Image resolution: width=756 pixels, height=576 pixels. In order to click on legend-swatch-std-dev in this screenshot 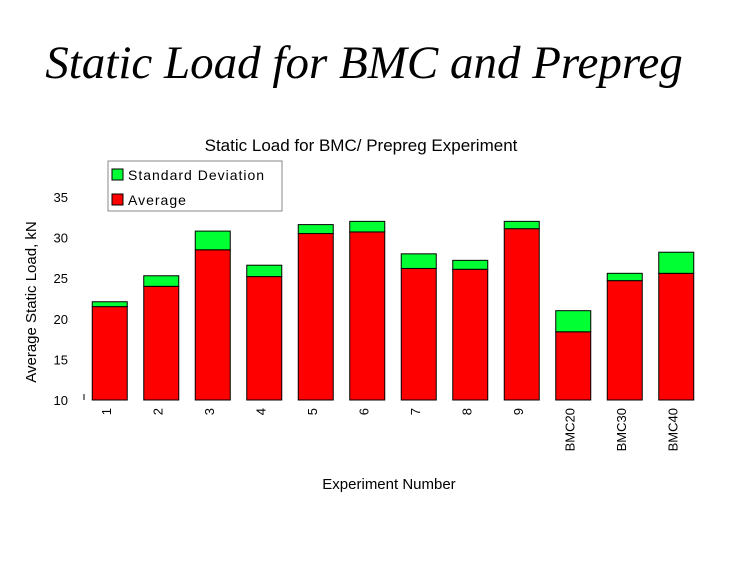, I will do `click(117, 174)`.